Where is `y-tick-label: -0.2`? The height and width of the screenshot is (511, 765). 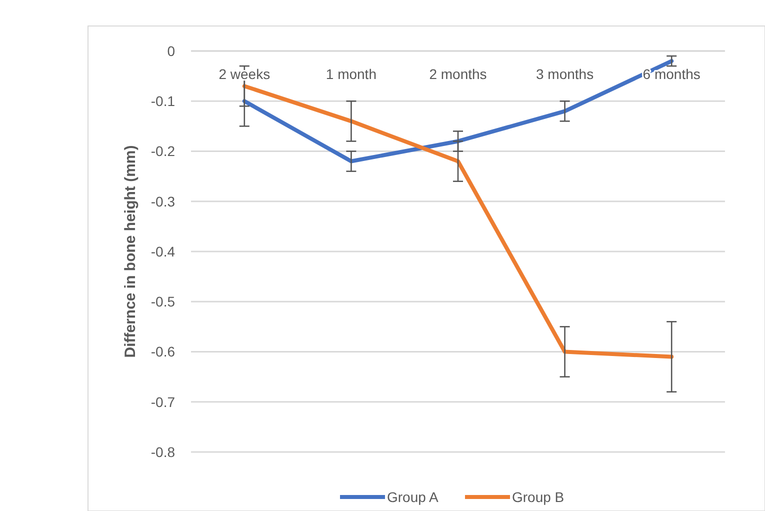
y-tick-label: -0.2 is located at coordinates (163, 151).